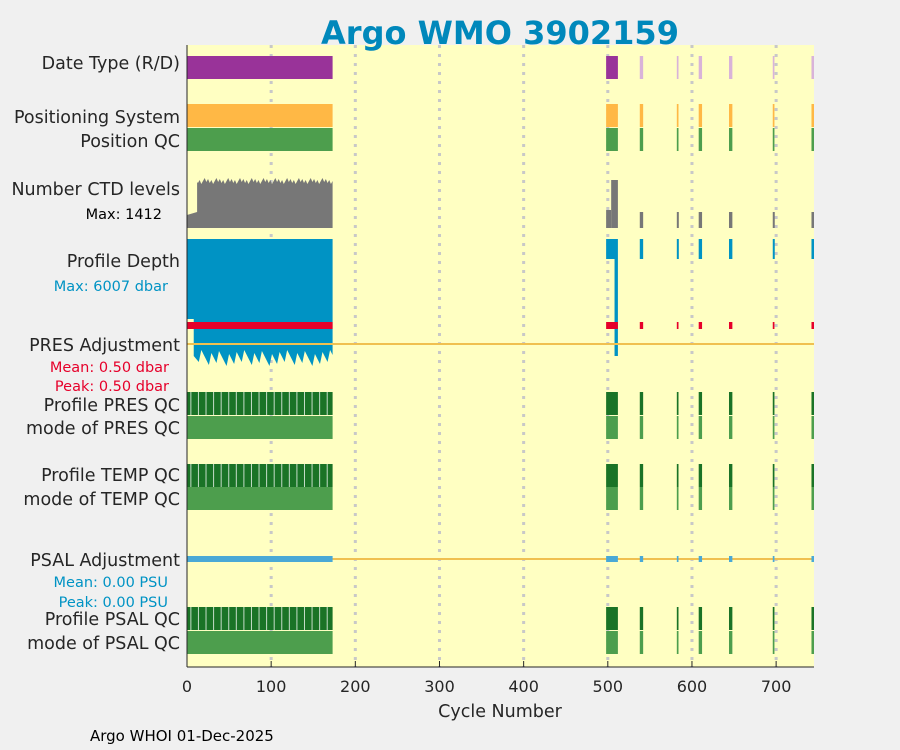 This screenshot has width=900, height=750. I want to click on row-label-ctd-levels: Number CTD levels, so click(95, 190).